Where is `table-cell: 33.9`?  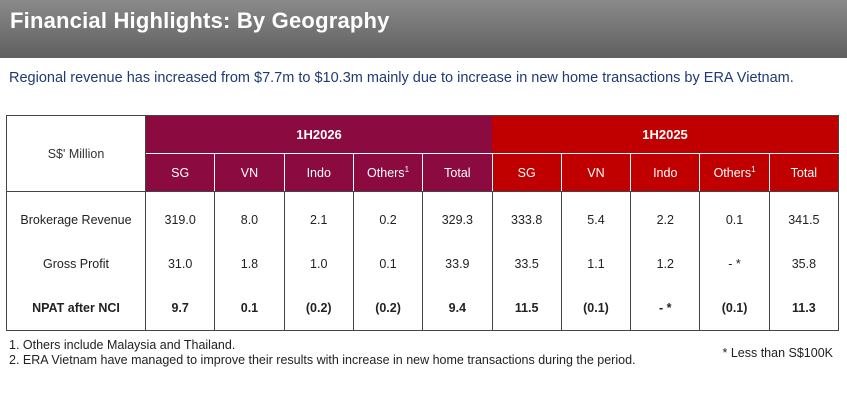 table-cell: 33.9 is located at coordinates (457, 264).